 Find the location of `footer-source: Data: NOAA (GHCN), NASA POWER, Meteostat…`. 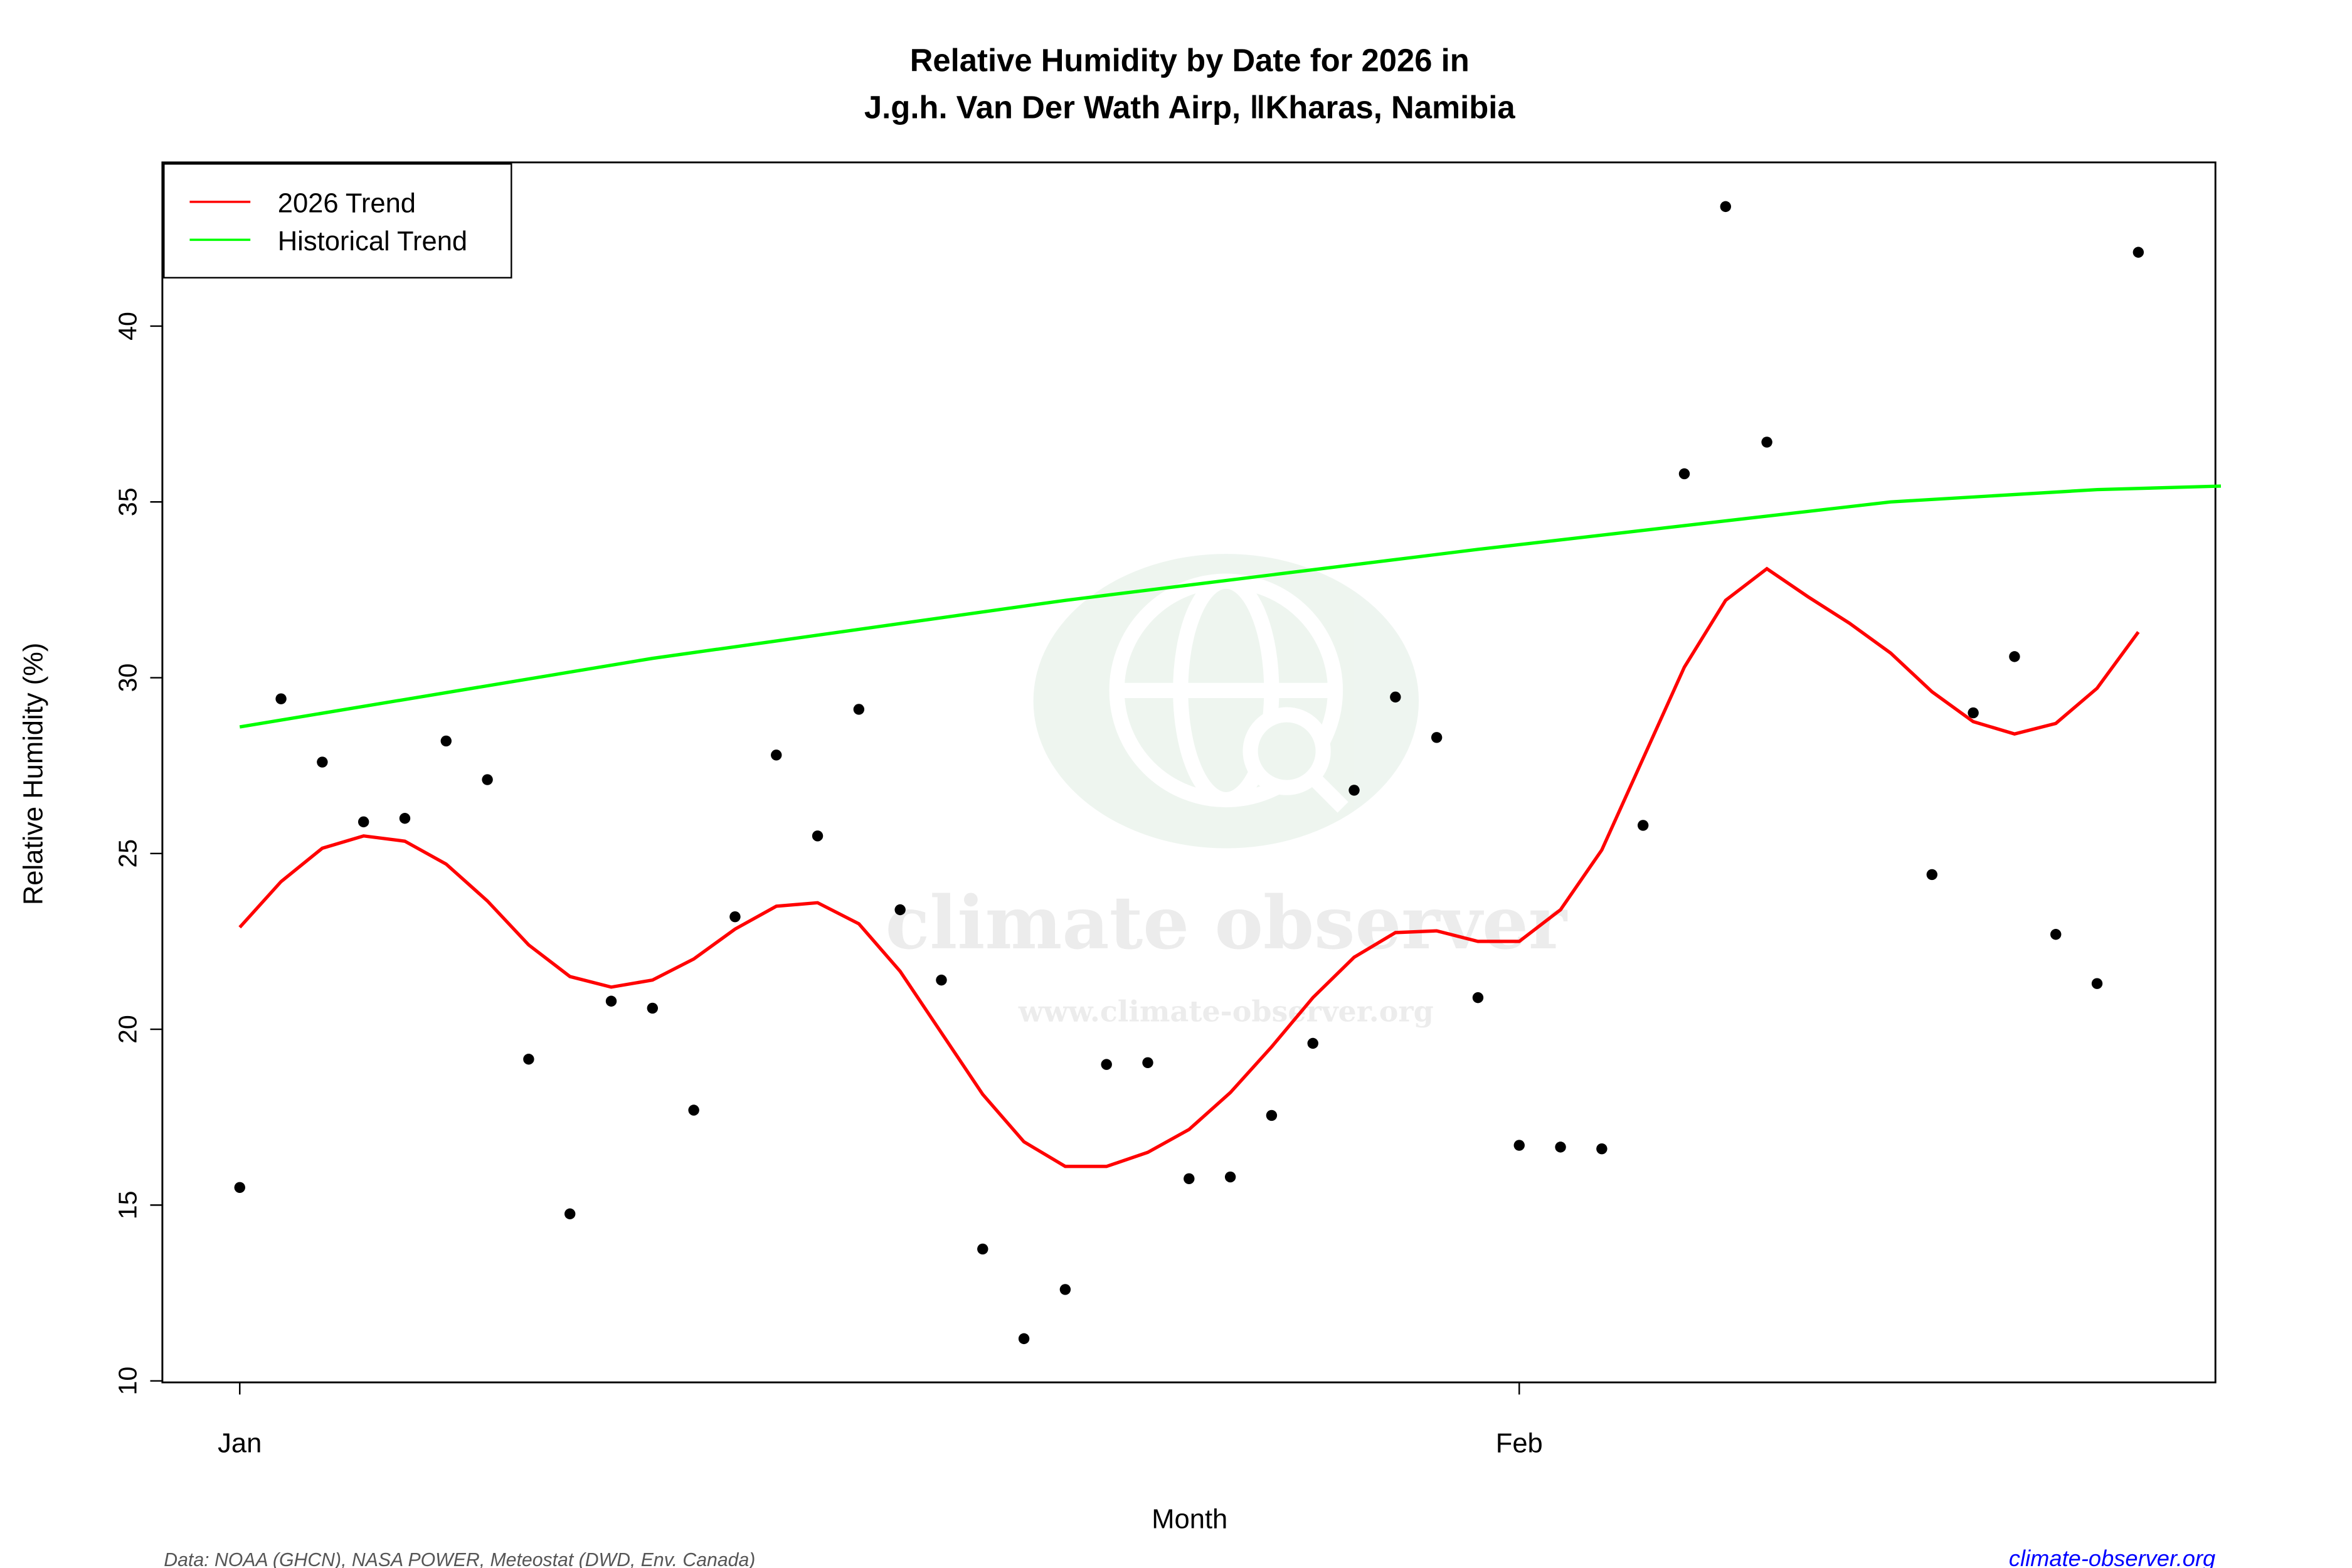

footer-source: Data: NOAA (GHCN), NASA POWER, Meteostat… is located at coordinates (460, 1559).